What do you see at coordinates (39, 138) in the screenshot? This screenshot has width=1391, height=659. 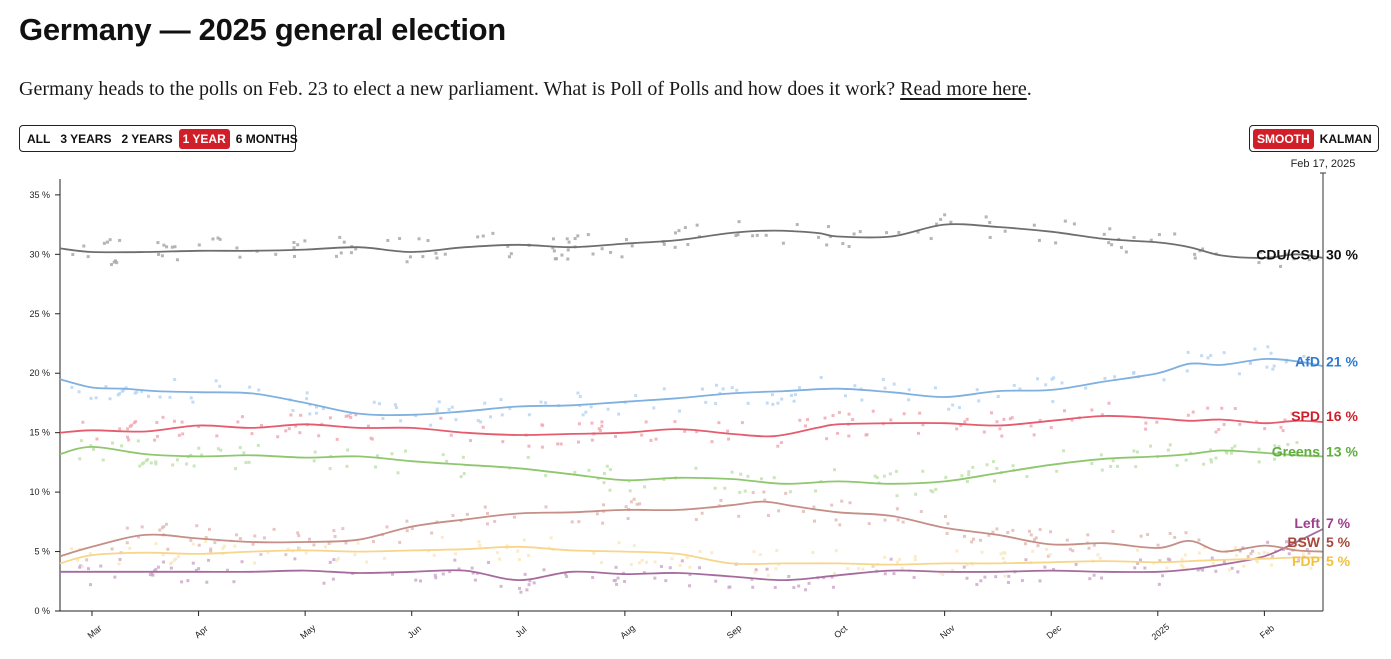 I see `range-all-button: ALL` at bounding box center [39, 138].